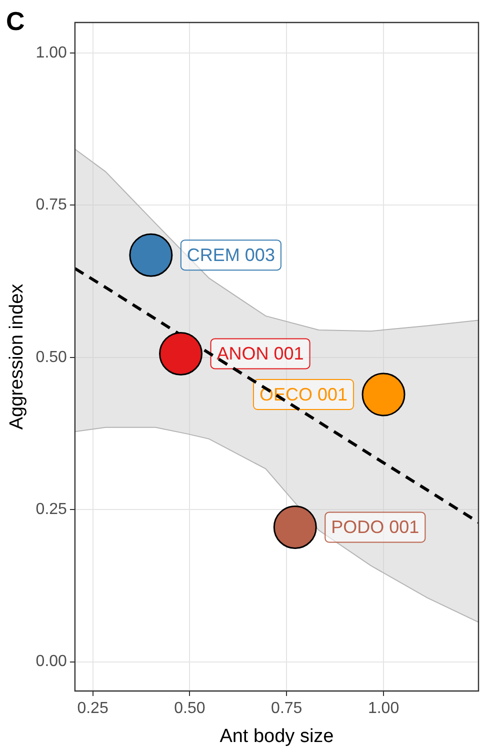 Image resolution: width=501 pixels, height=756 pixels. Describe the element at coordinates (277, 736) in the screenshot. I see `x-axis-title: Ant body size` at that location.